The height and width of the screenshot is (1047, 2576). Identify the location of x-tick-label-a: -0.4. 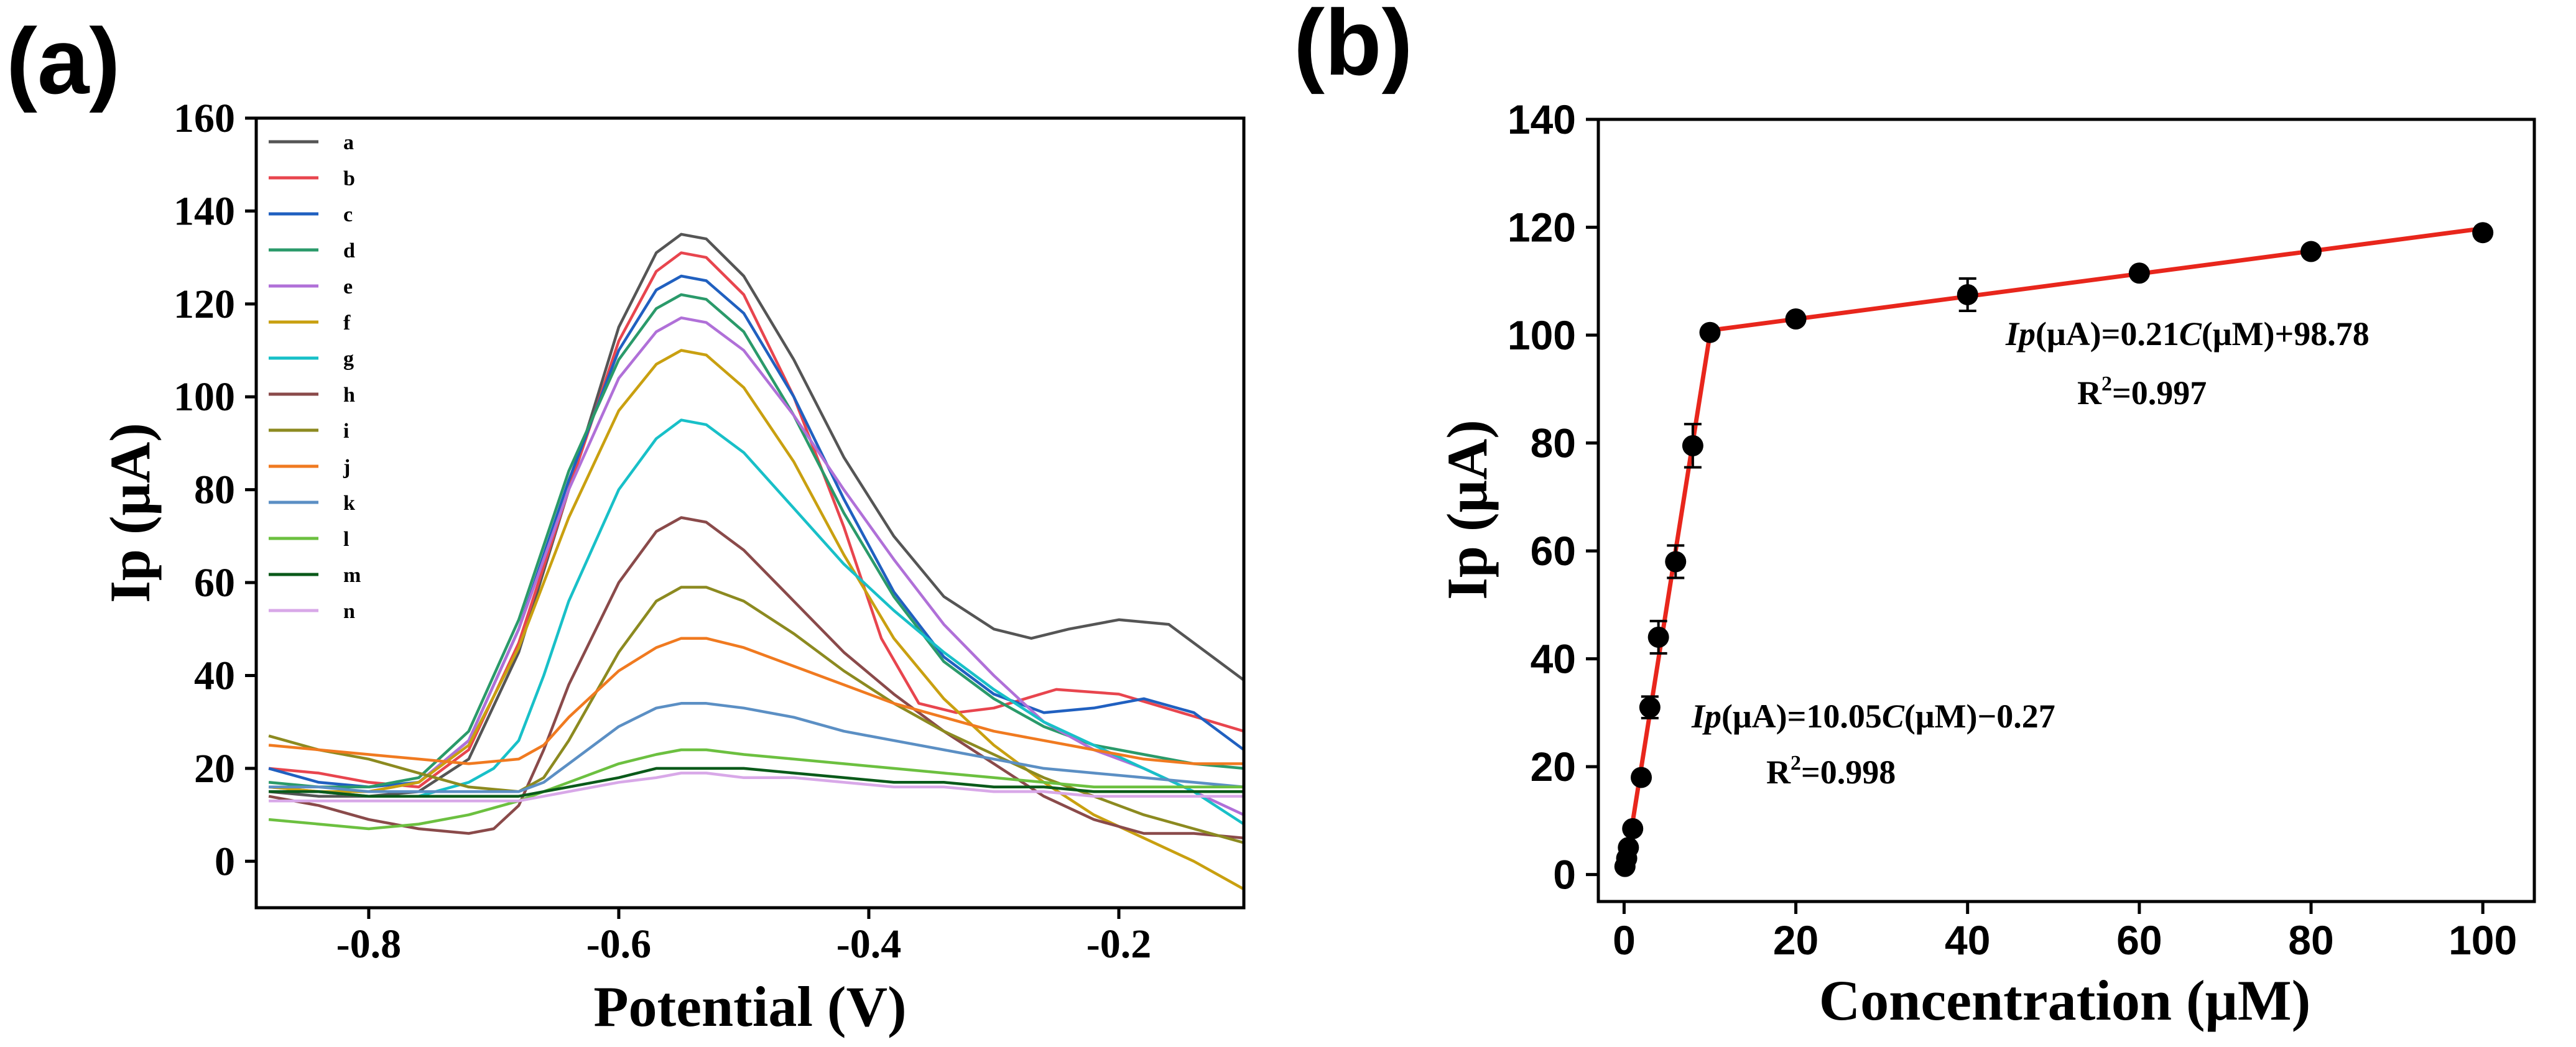
(869, 944).